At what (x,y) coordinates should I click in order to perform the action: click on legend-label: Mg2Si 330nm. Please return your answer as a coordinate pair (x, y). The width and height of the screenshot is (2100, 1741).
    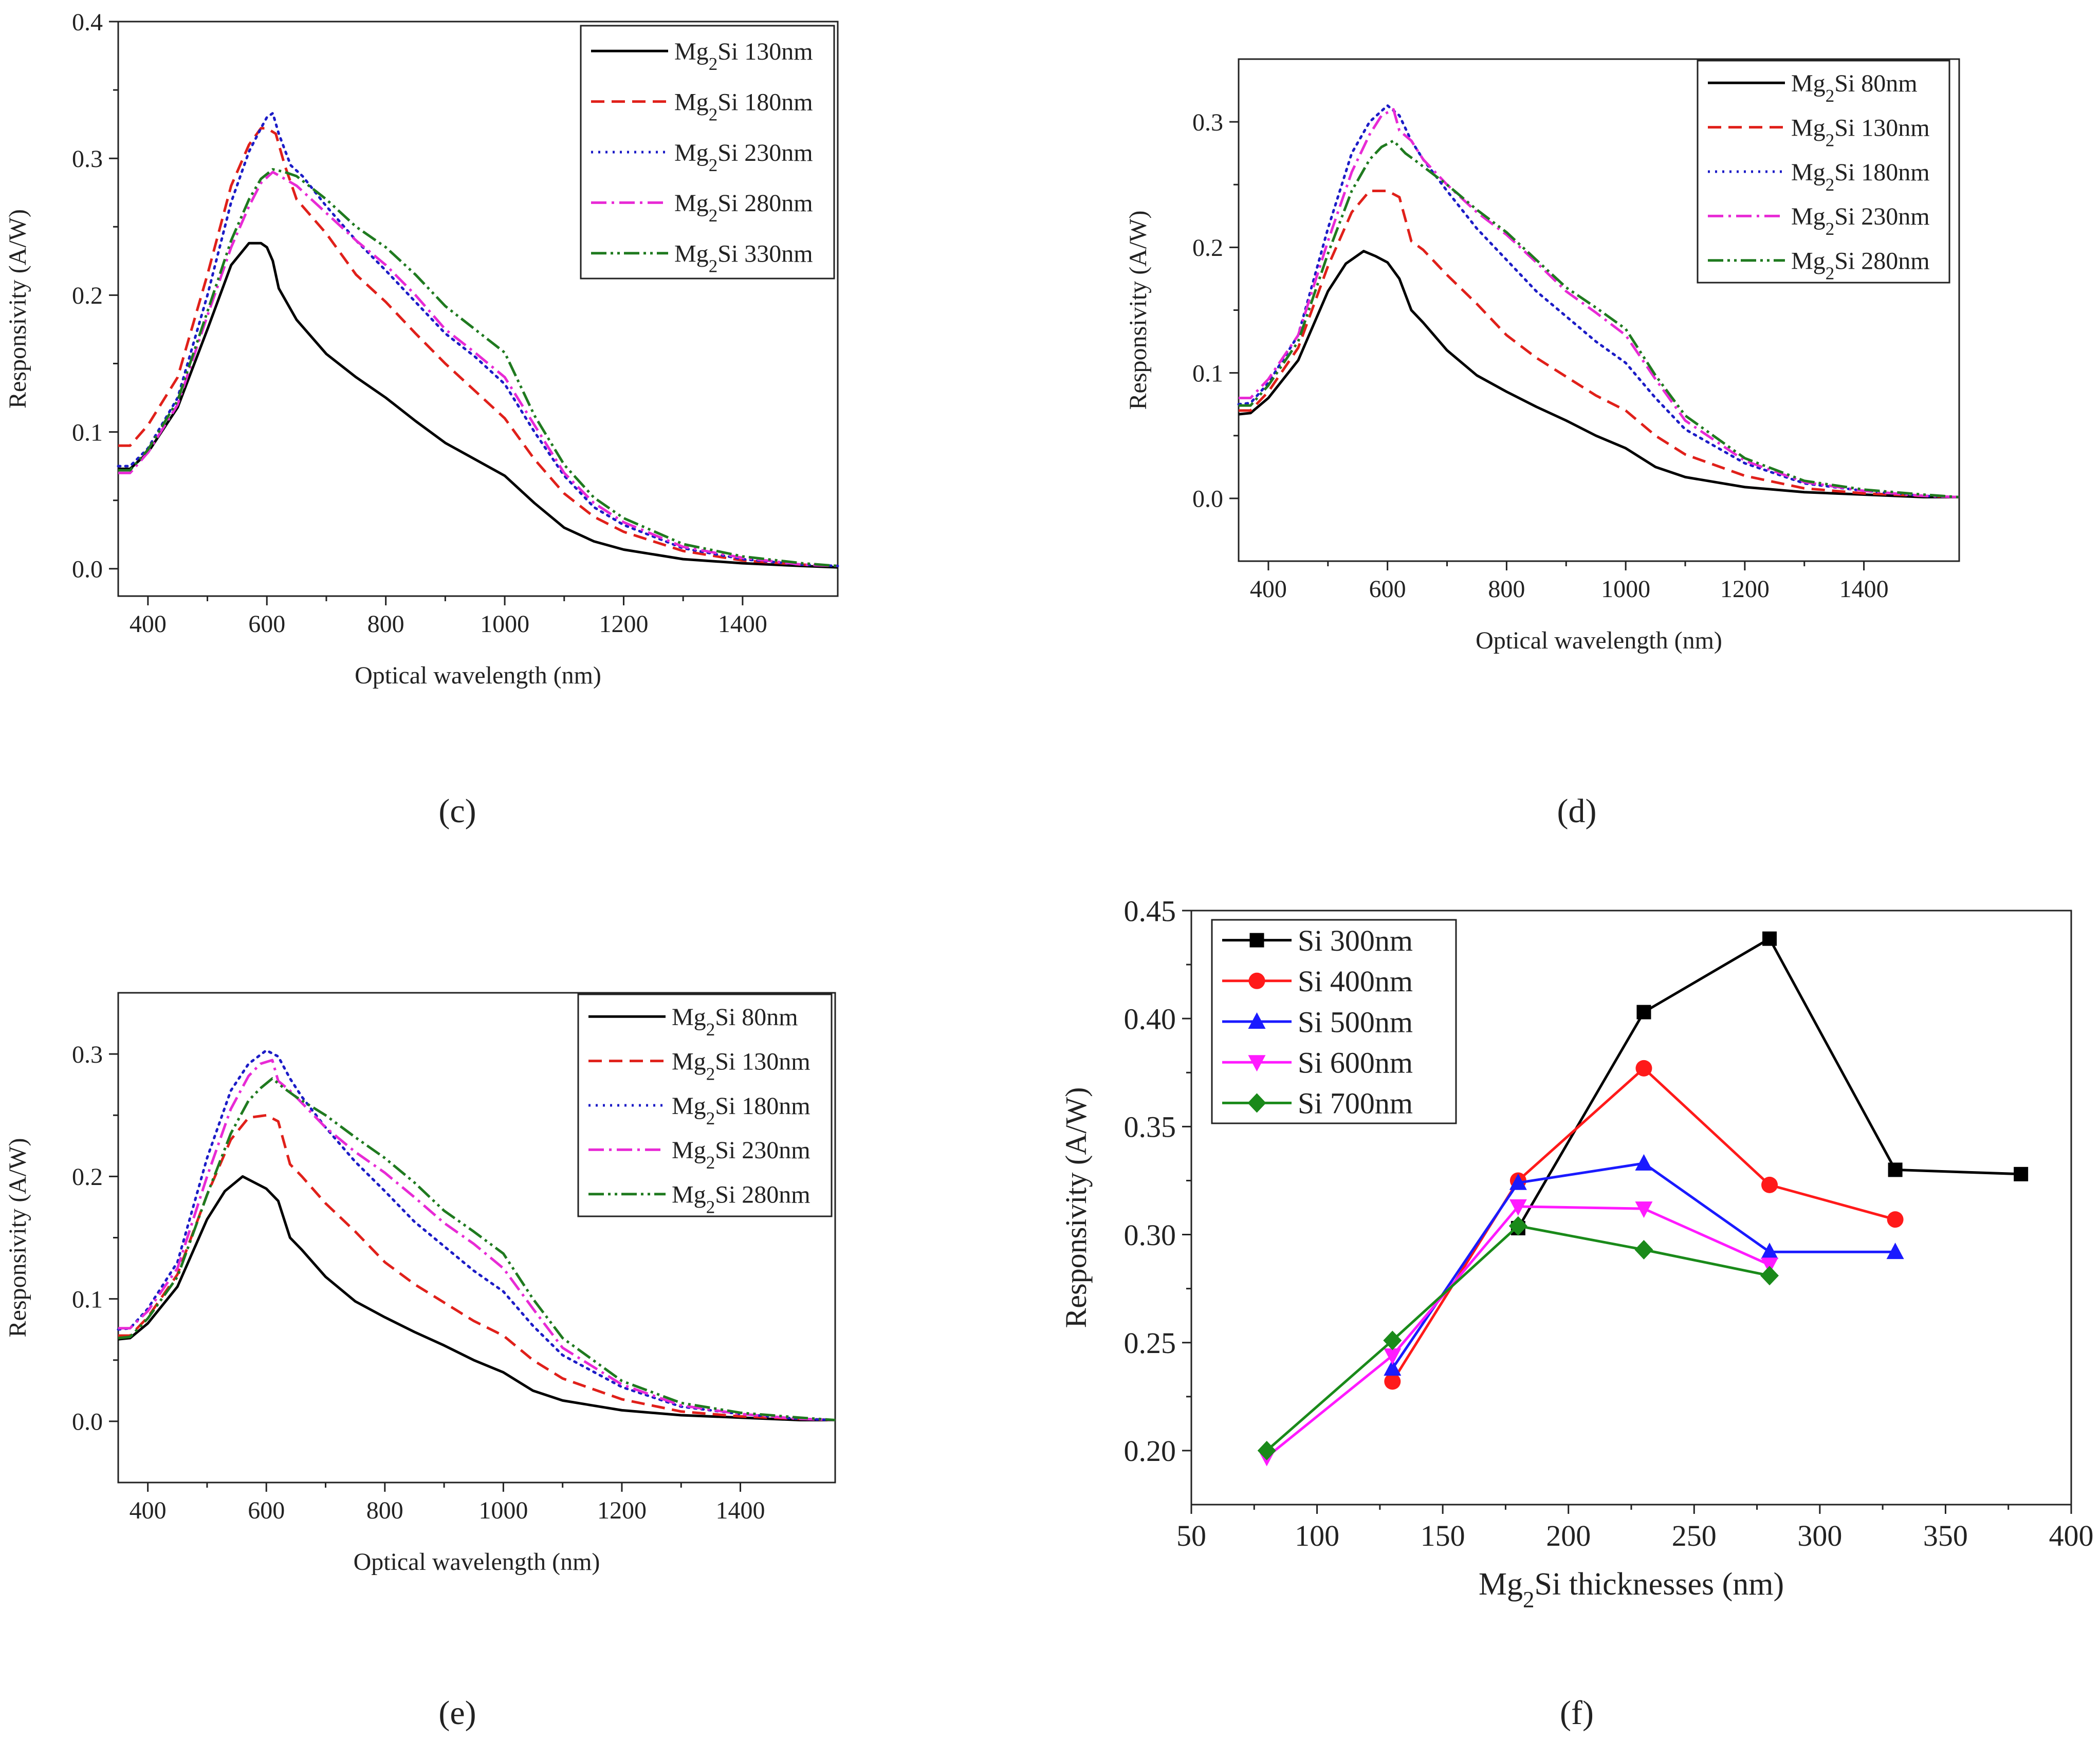
    Looking at the image, I should click on (743, 258).